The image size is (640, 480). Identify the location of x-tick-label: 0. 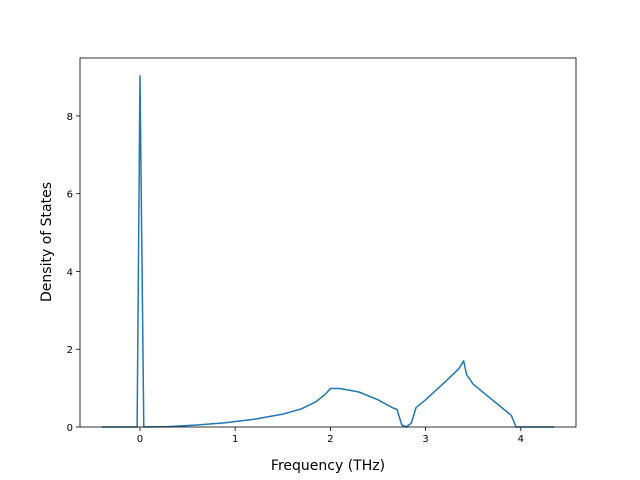
(140, 439).